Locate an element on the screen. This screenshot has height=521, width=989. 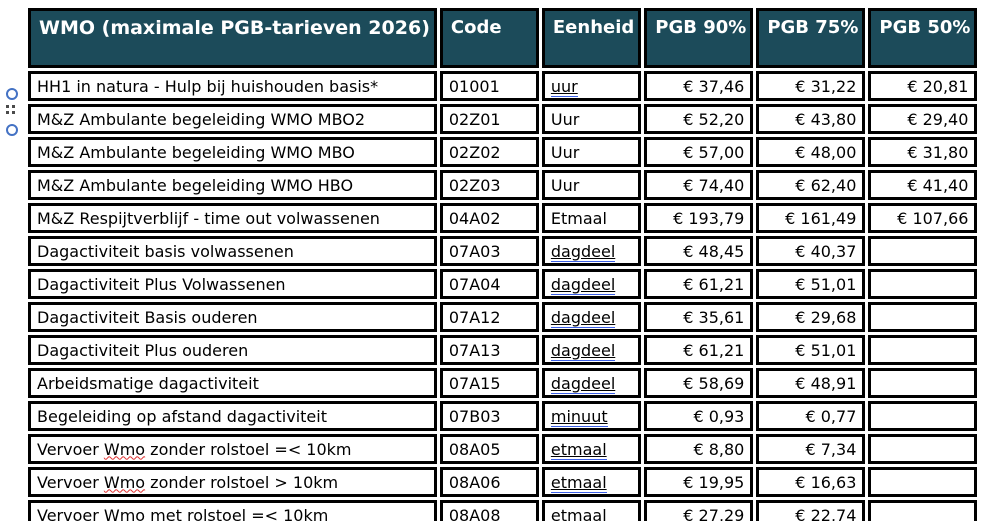
code-cell: 07B03 is located at coordinates (489, 416).